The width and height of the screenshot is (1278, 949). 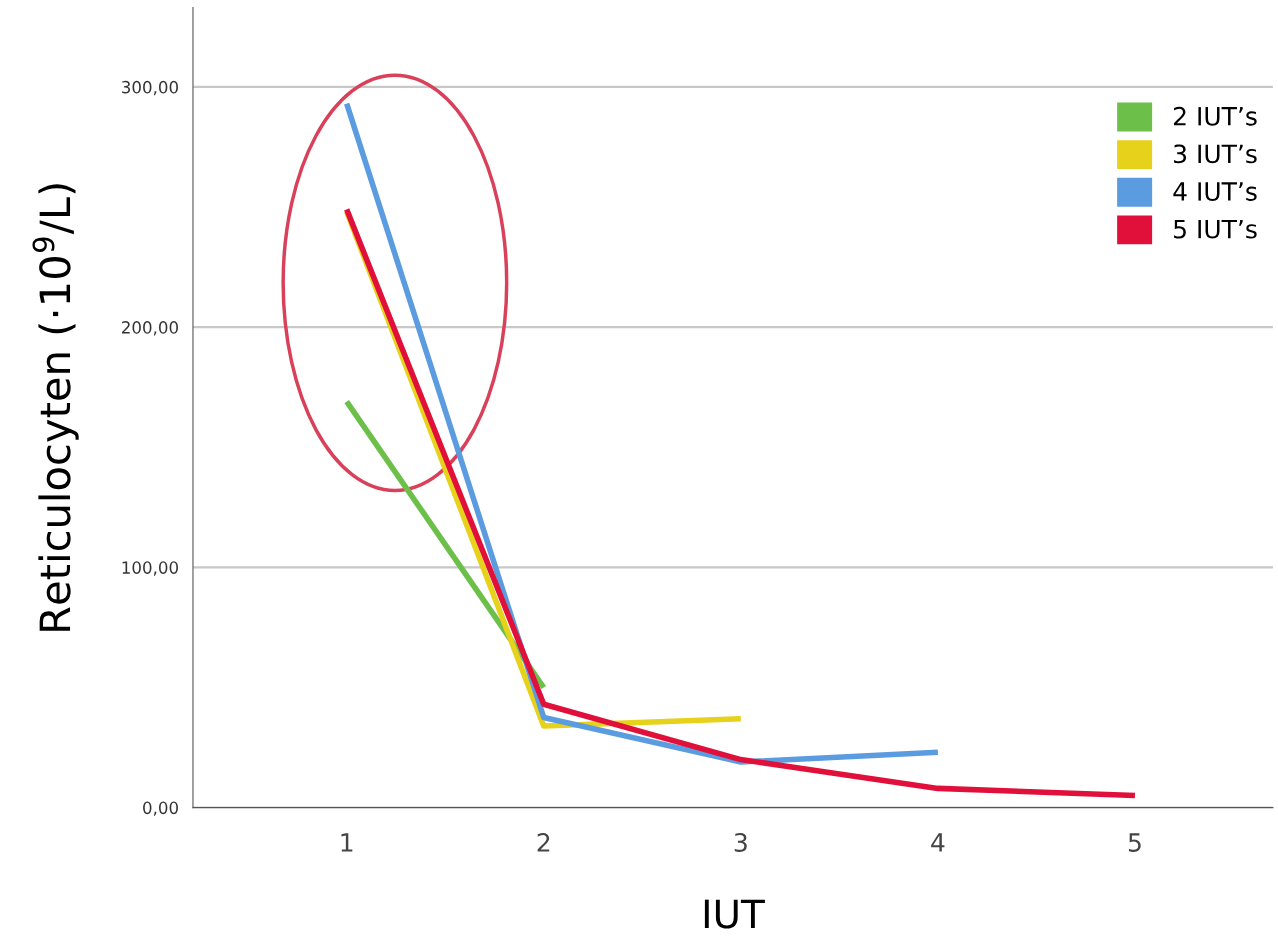 I want to click on legend-label: 4 IUT’s, so click(x=1215, y=191).